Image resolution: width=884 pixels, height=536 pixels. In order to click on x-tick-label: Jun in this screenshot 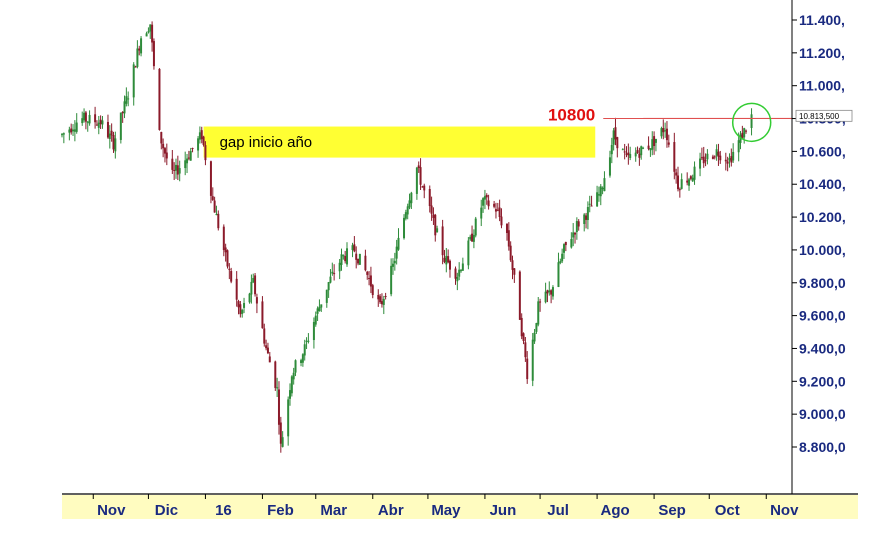, I will do `click(503, 510)`.